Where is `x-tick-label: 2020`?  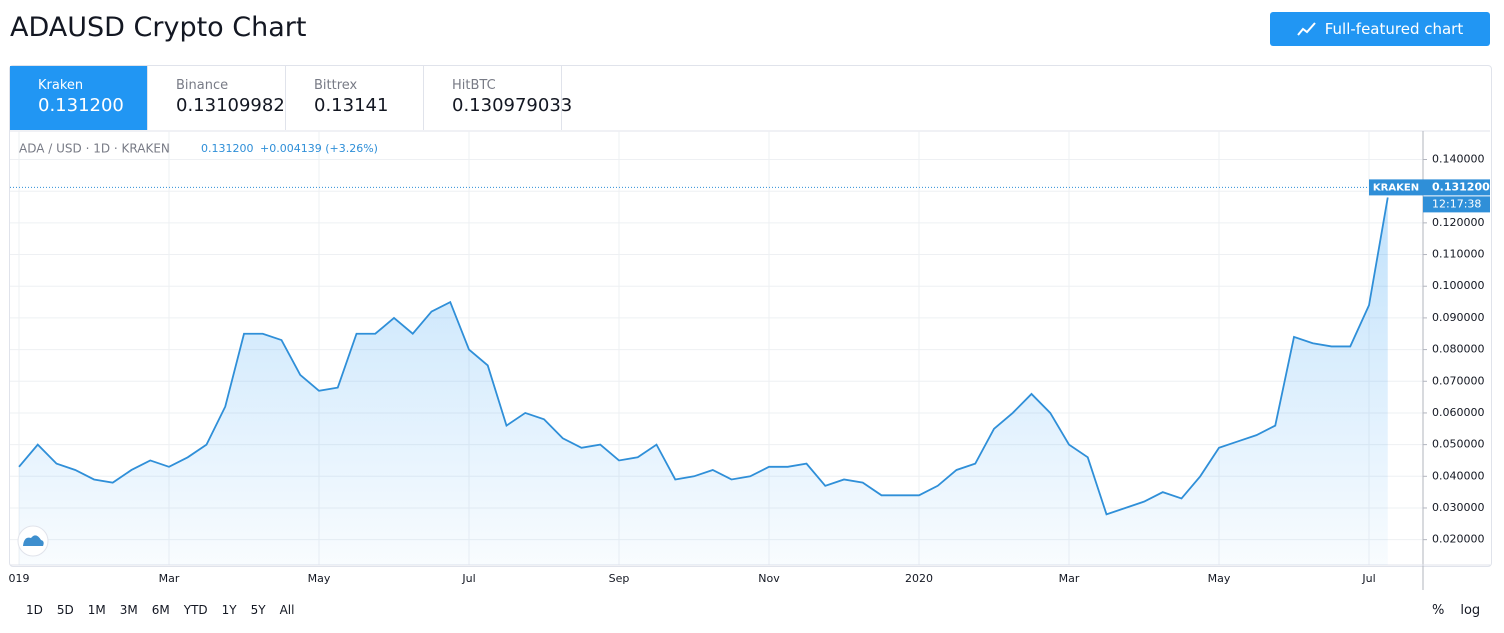 x-tick-label: 2020 is located at coordinates (919, 578).